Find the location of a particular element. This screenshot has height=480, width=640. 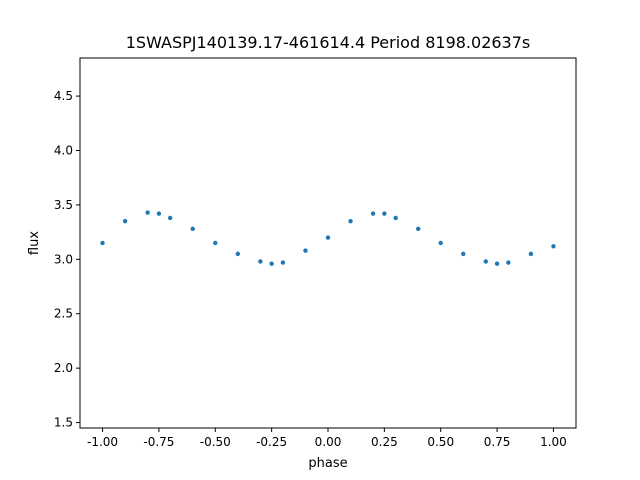

x-tick-label: -1.00 is located at coordinates (102, 442).